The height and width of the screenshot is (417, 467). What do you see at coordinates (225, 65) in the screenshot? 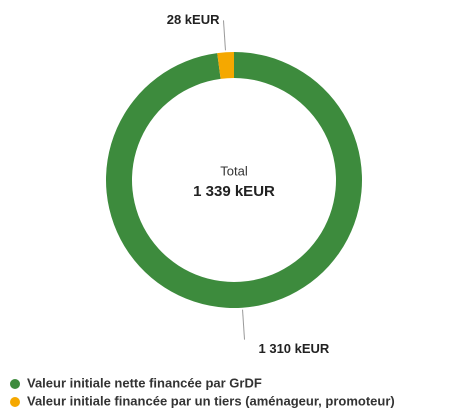
I see `donut-slice` at bounding box center [225, 65].